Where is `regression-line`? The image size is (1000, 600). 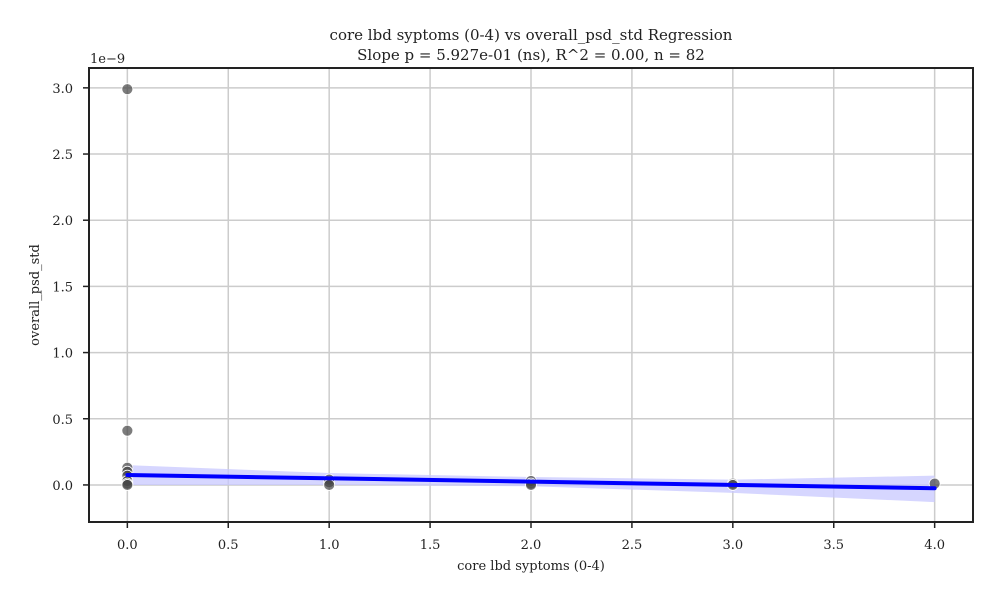
regression-line is located at coordinates (531, 482).